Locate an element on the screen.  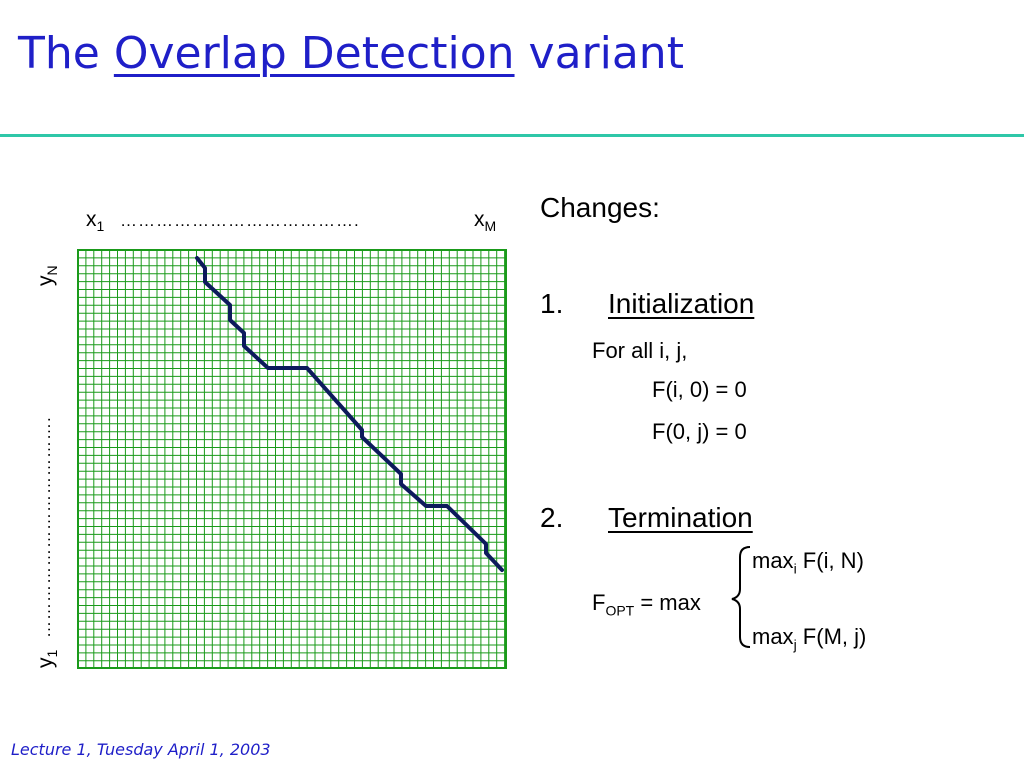
x-end-label: xM is located at coordinates (485, 221).